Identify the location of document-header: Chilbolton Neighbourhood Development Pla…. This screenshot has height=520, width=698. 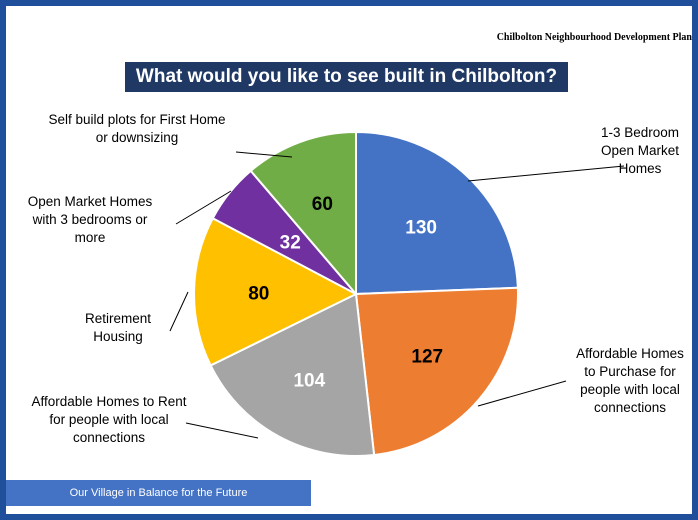
(594, 37).